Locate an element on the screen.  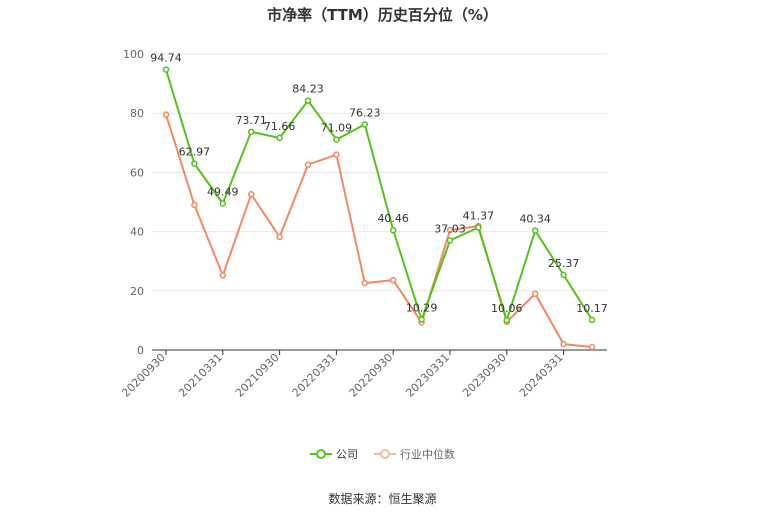
data-label-company: 25.37 is located at coordinates (564, 263).